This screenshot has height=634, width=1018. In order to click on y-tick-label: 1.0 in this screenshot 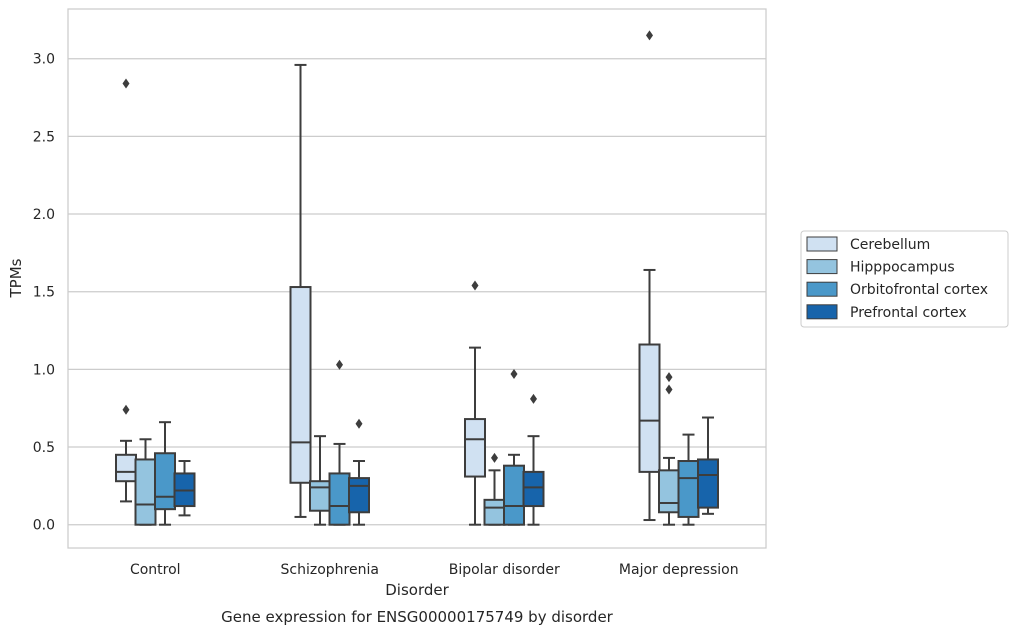, I will do `click(44, 370)`.